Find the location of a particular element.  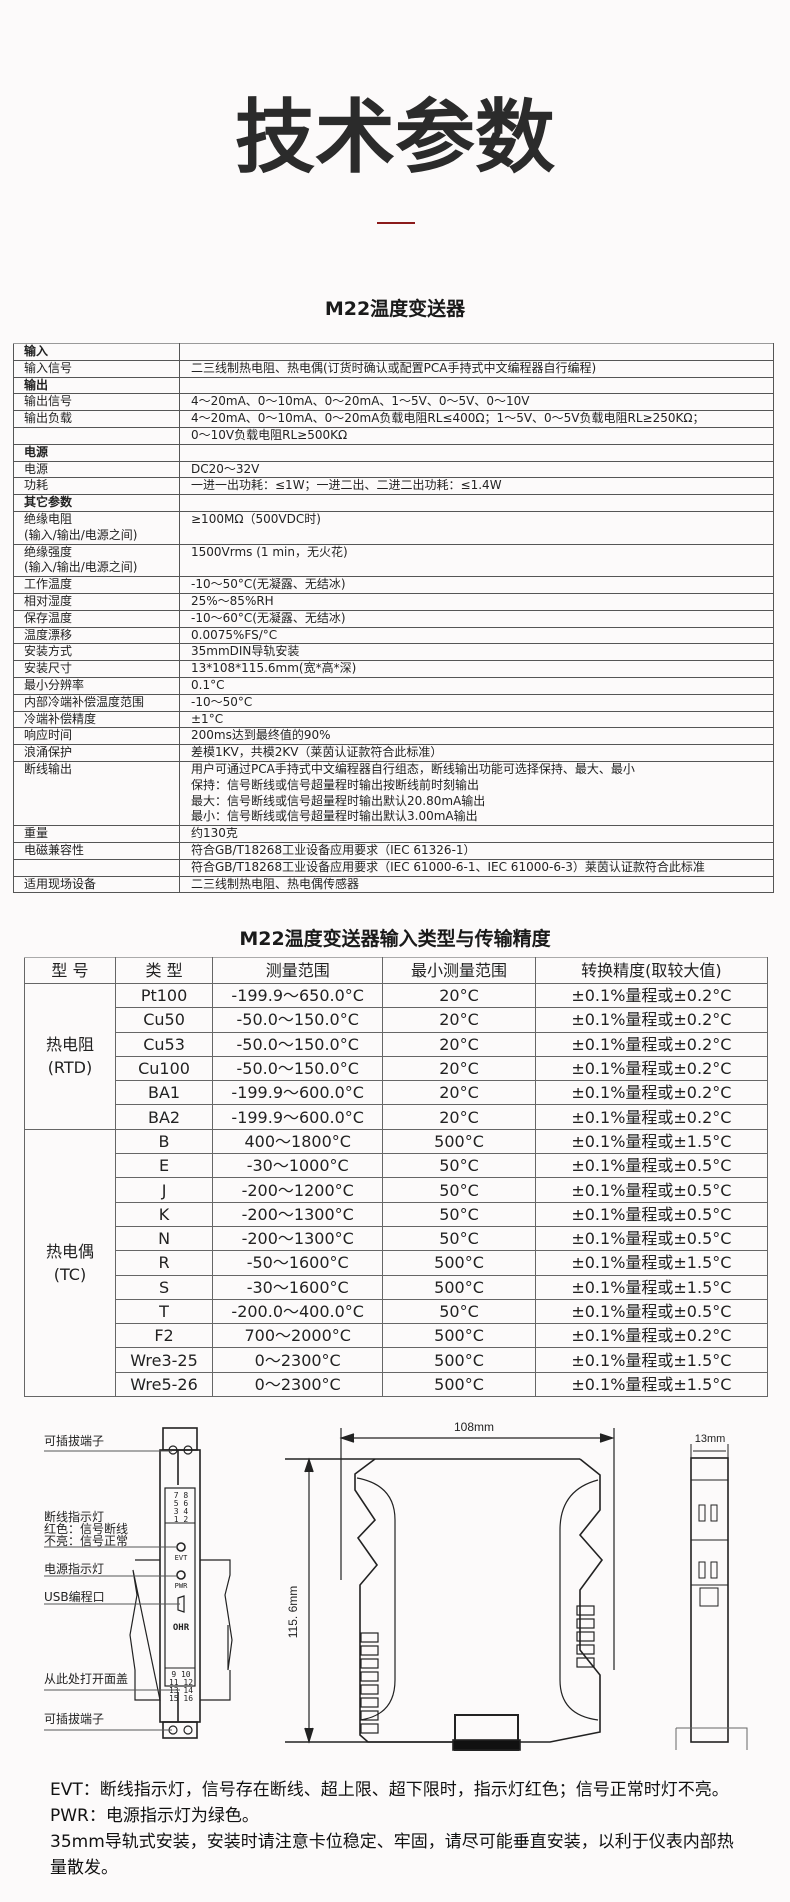

table-cell: R is located at coordinates (164, 1263).